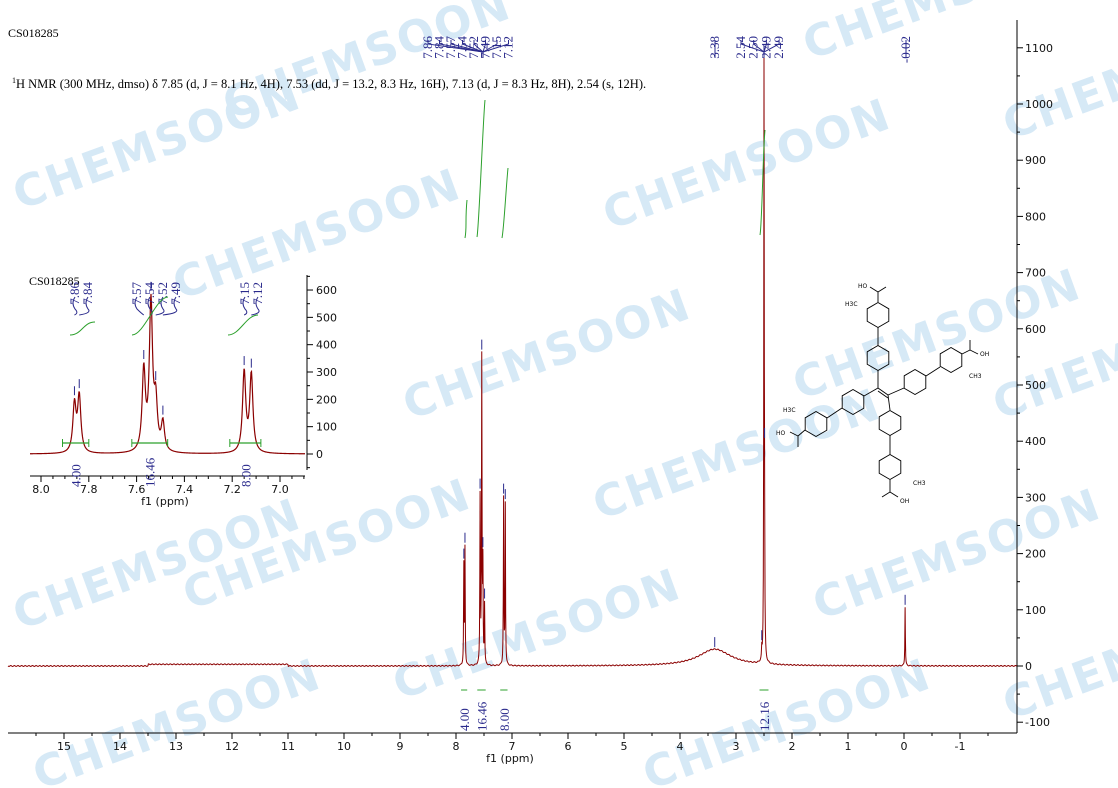 This screenshot has width=1118, height=788. What do you see at coordinates (257, 293) in the screenshot?
I see `inset-peak-label: 7.12` at bounding box center [257, 293].